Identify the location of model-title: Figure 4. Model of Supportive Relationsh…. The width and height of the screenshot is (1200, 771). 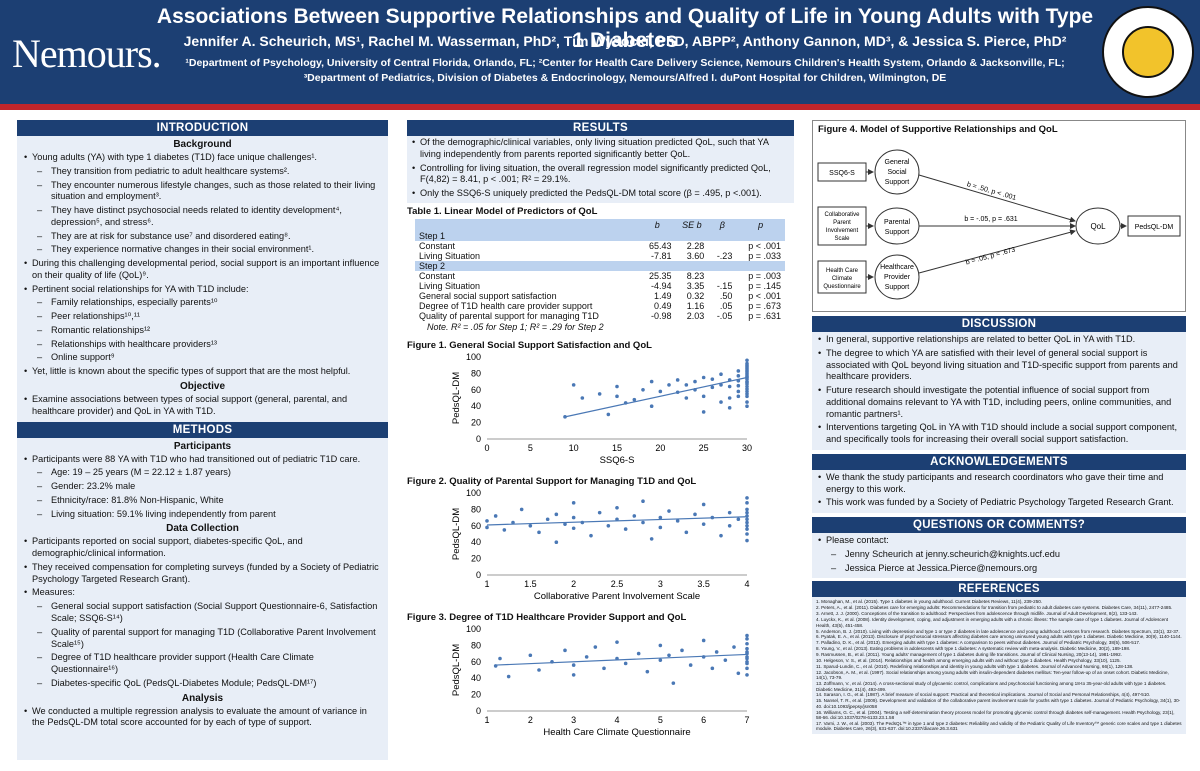
(938, 129).